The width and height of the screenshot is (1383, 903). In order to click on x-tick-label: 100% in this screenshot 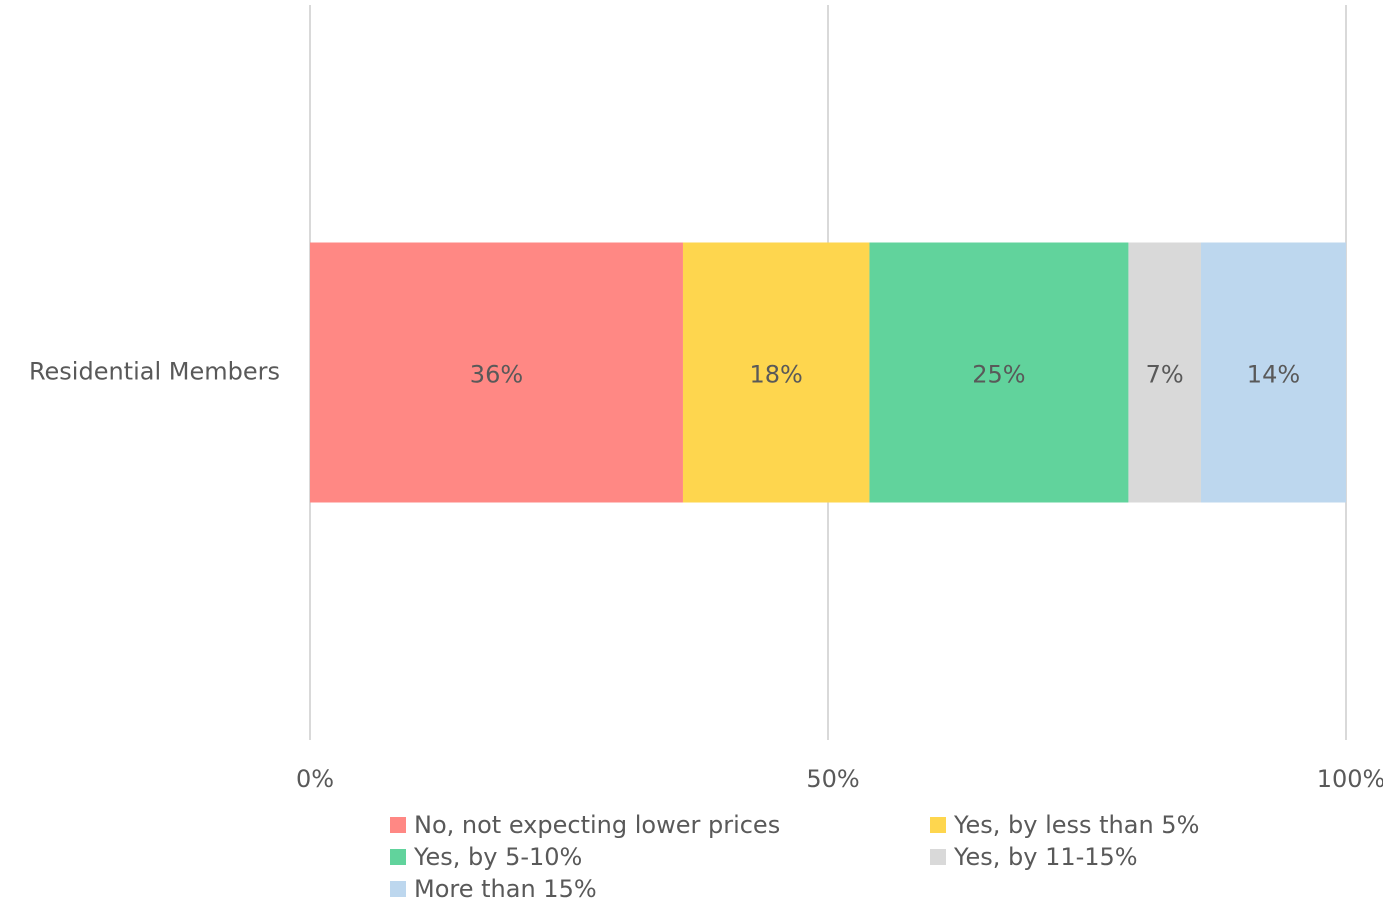, I will do `click(1350, 779)`.